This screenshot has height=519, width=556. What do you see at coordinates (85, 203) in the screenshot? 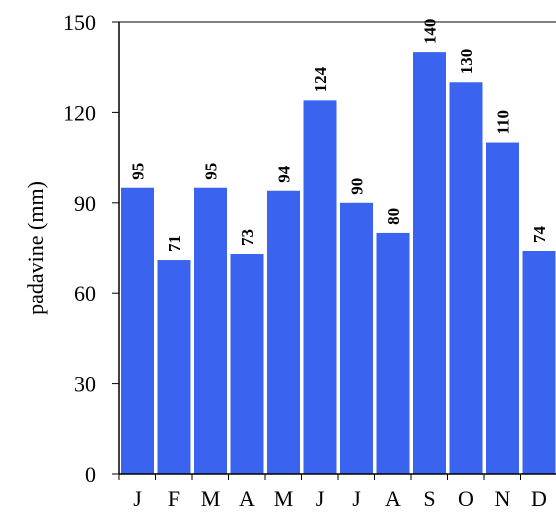
I see `y-tick-label: 90` at bounding box center [85, 203].